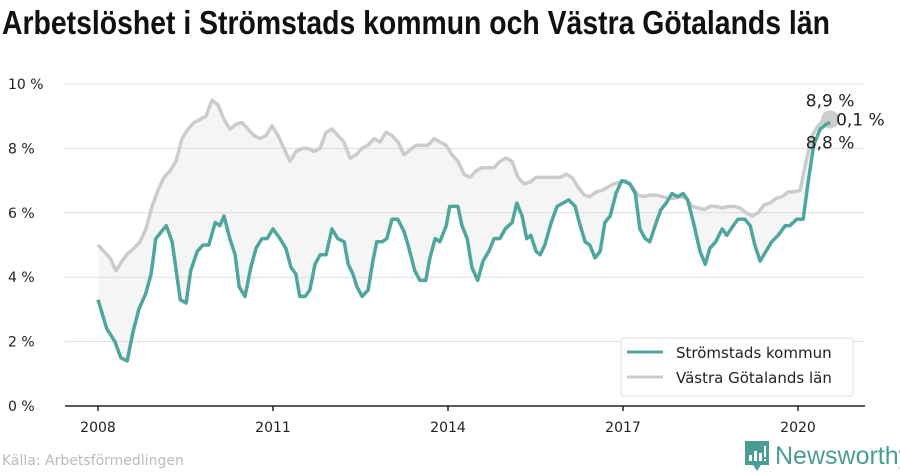 This screenshot has height=474, width=900. I want to click on y-tick-label: 4 %, so click(21, 278).